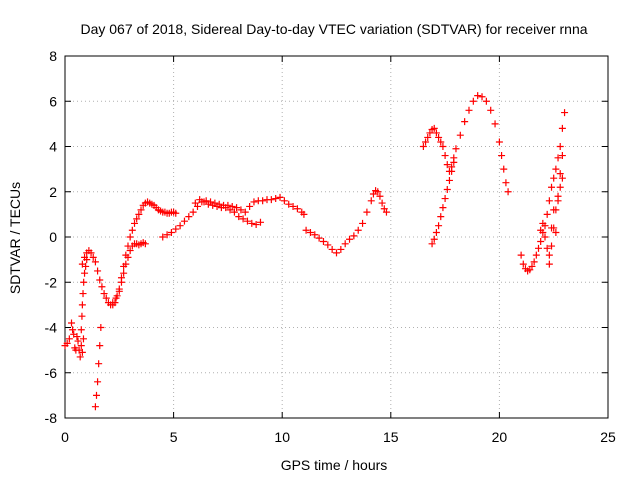 This screenshot has height=485, width=640. Describe the element at coordinates (15, 238) in the screenshot. I see `y-axis-label: SDTVAR / TECUs` at that location.